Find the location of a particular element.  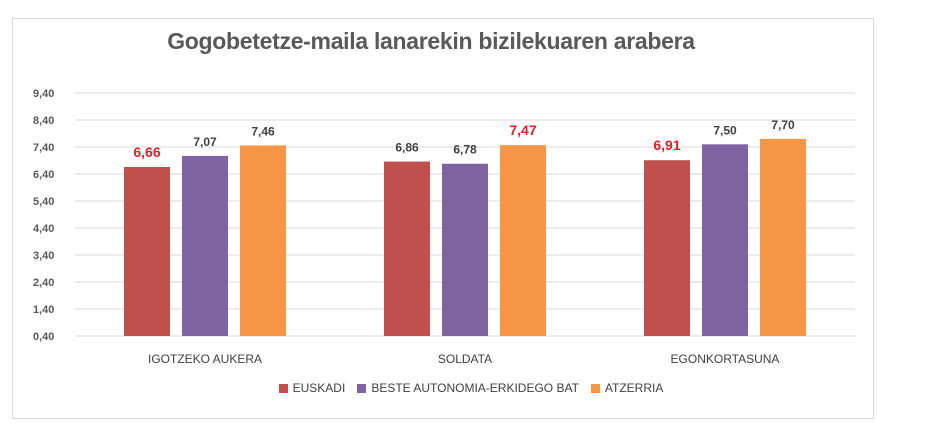

legend-label: EUSKADI is located at coordinates (319, 388).